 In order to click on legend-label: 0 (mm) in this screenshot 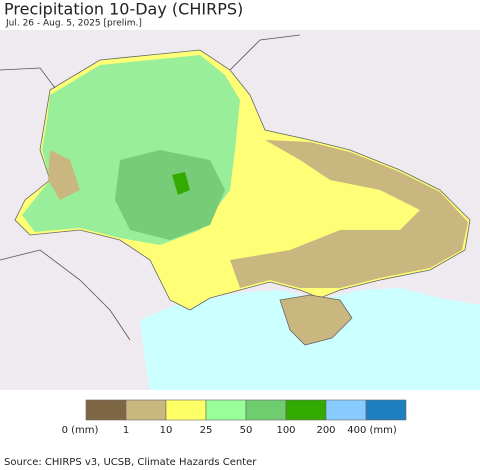, I will do `click(80, 430)`.